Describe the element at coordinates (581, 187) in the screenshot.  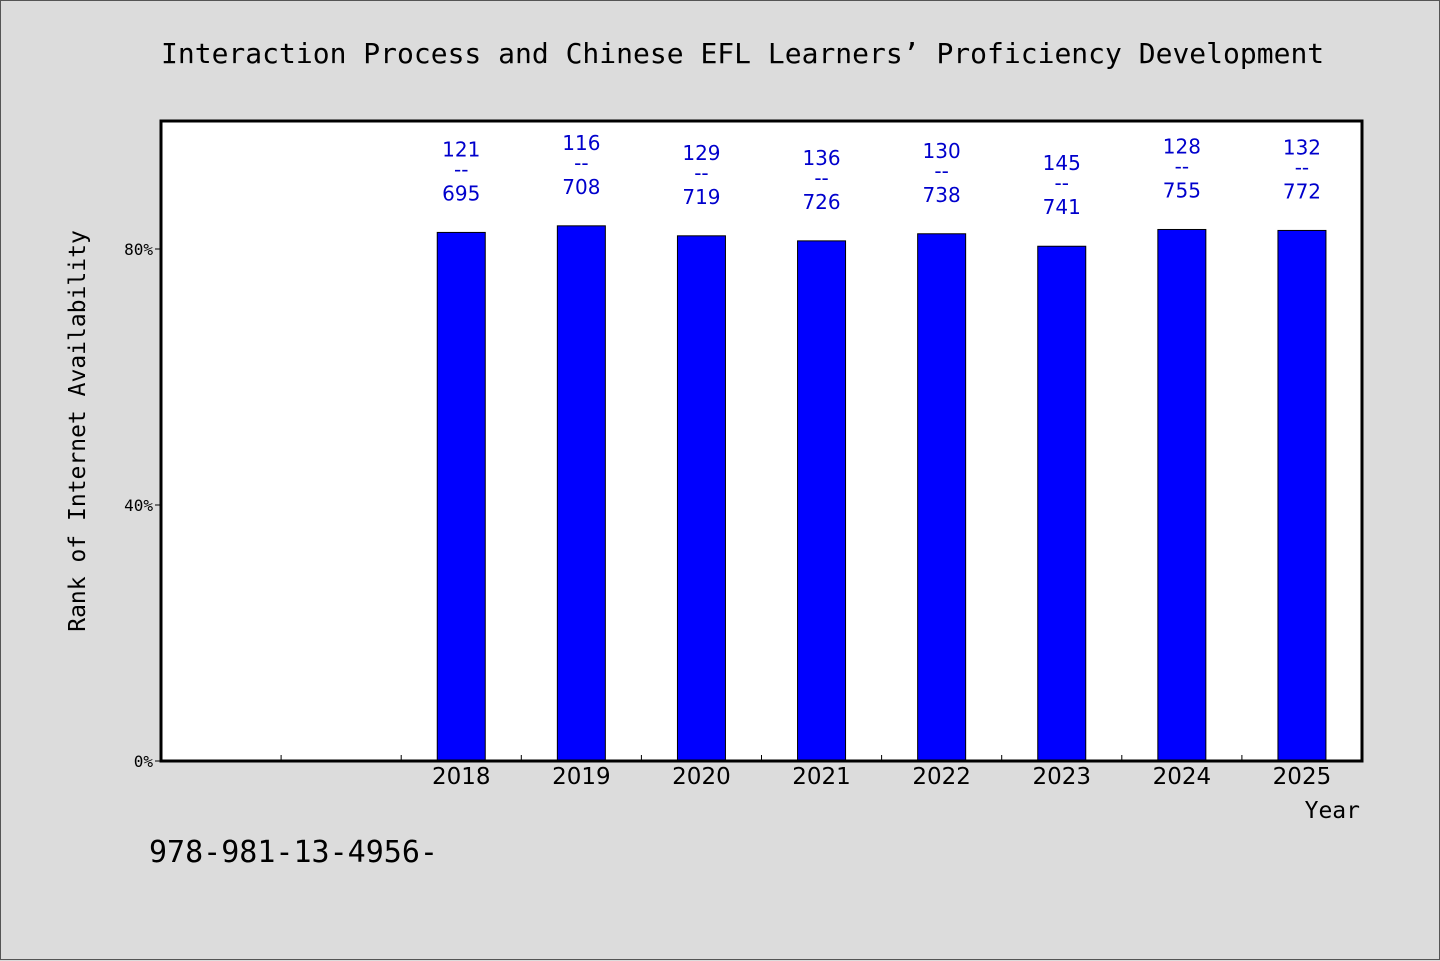
I see `bar-label-bottom-2019: 708` at that location.